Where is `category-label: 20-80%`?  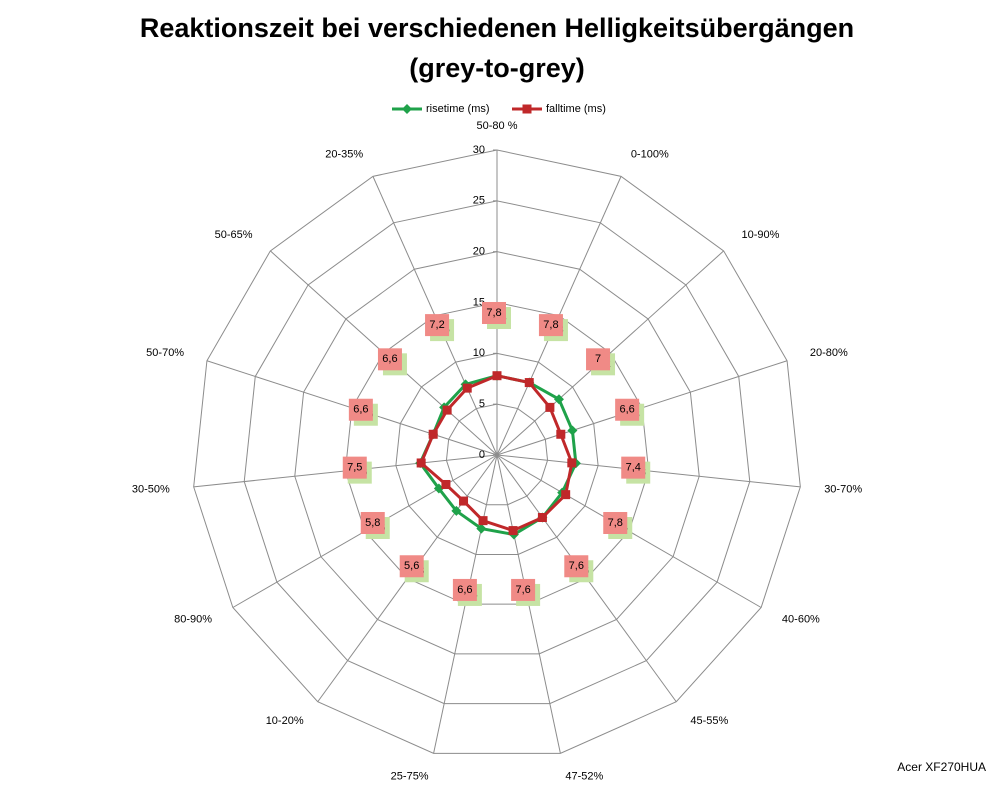
category-label: 20-80% is located at coordinates (829, 353).